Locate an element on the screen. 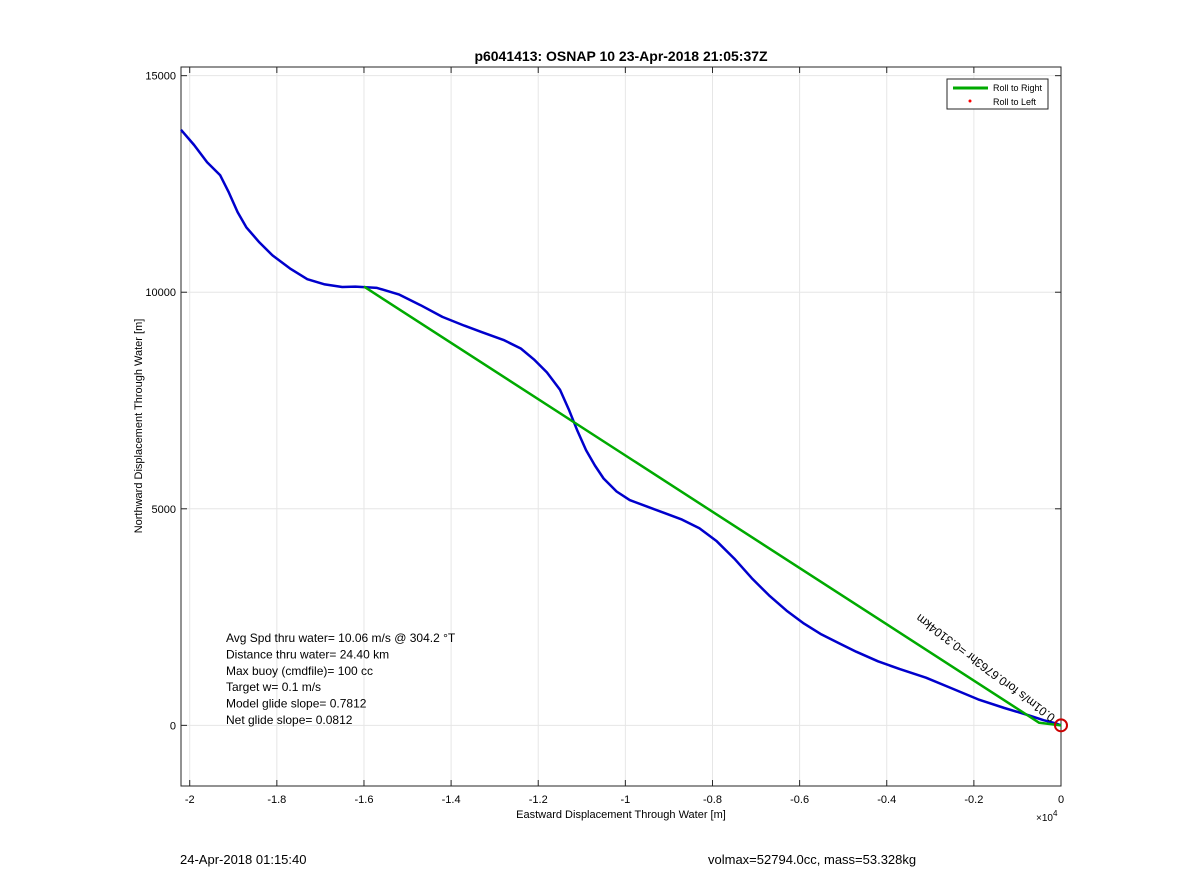 This screenshot has width=1200, height=885. y-tick-label: 15000 is located at coordinates (160, 77).